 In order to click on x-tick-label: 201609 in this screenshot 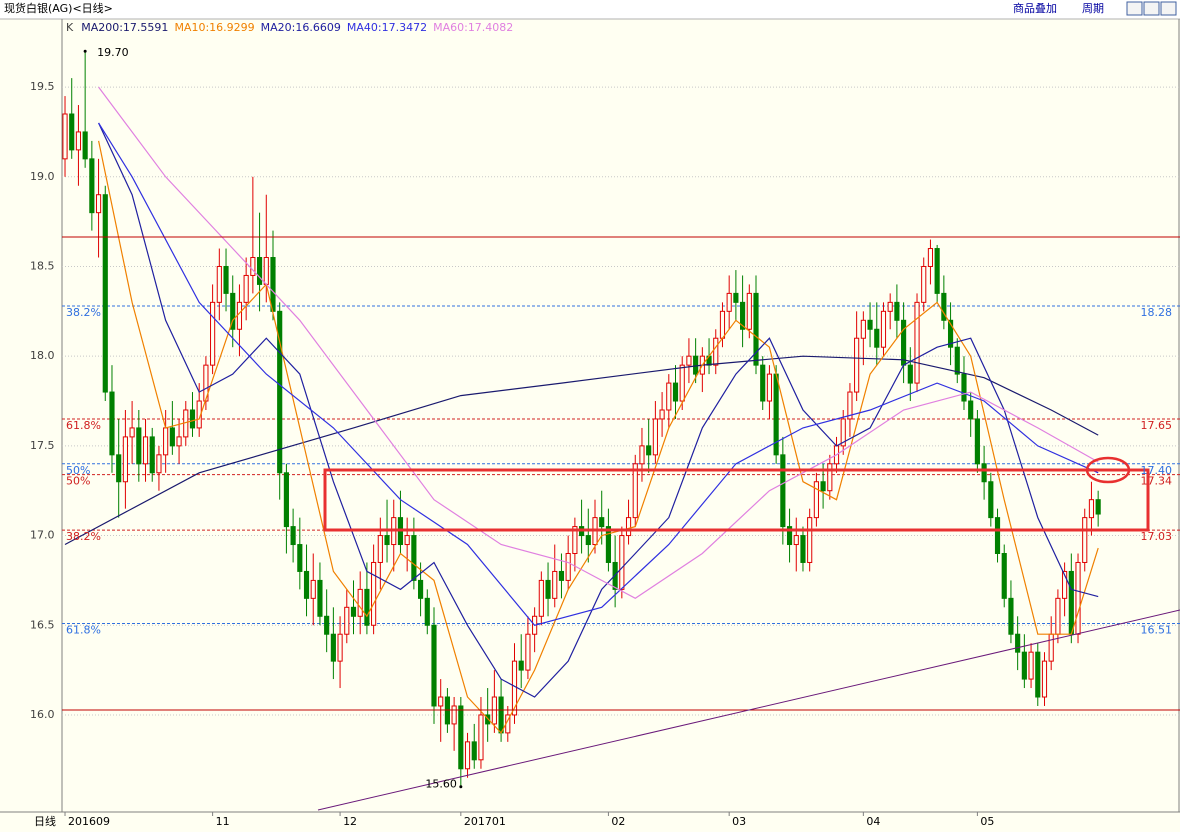, I will do `click(89, 821)`.